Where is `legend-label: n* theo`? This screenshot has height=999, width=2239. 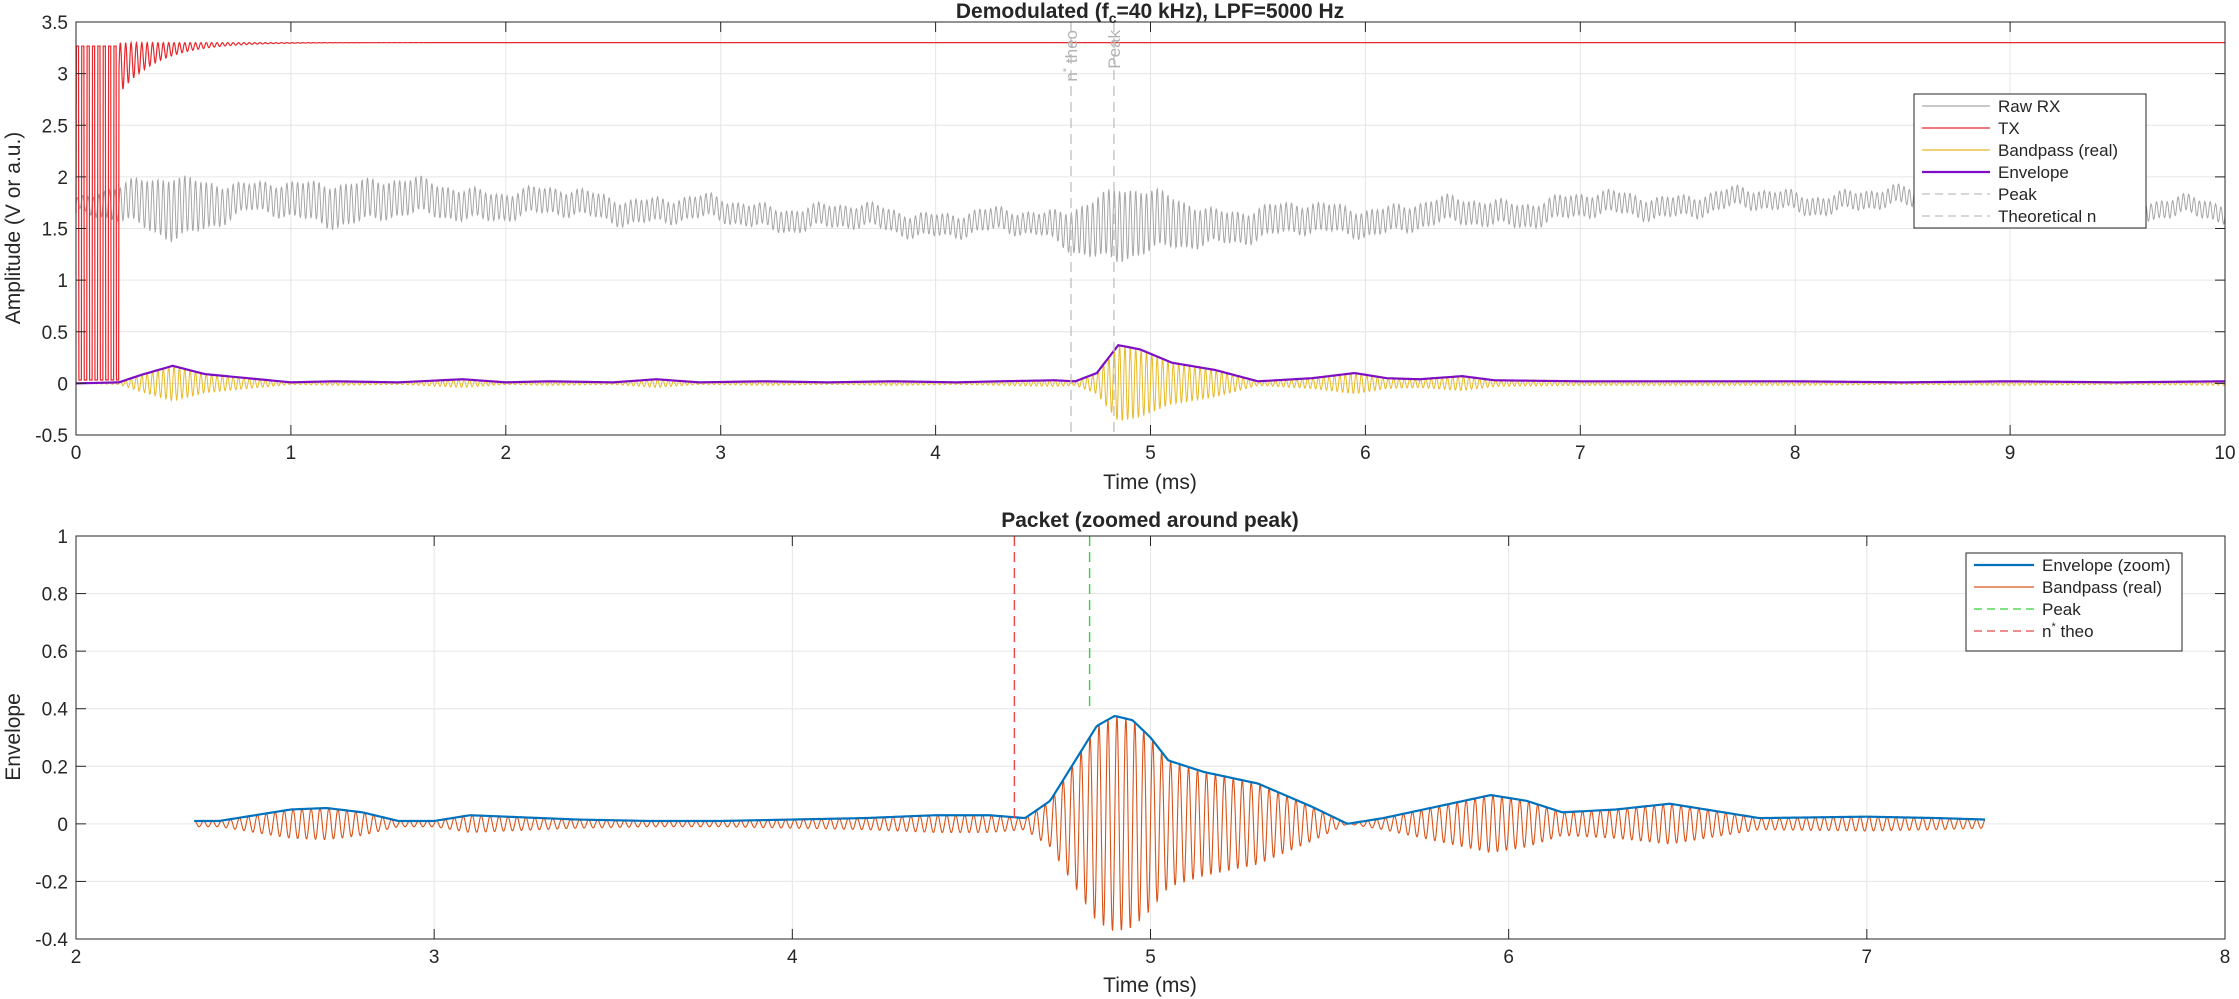 legend-label: n* theo is located at coordinates (2068, 631).